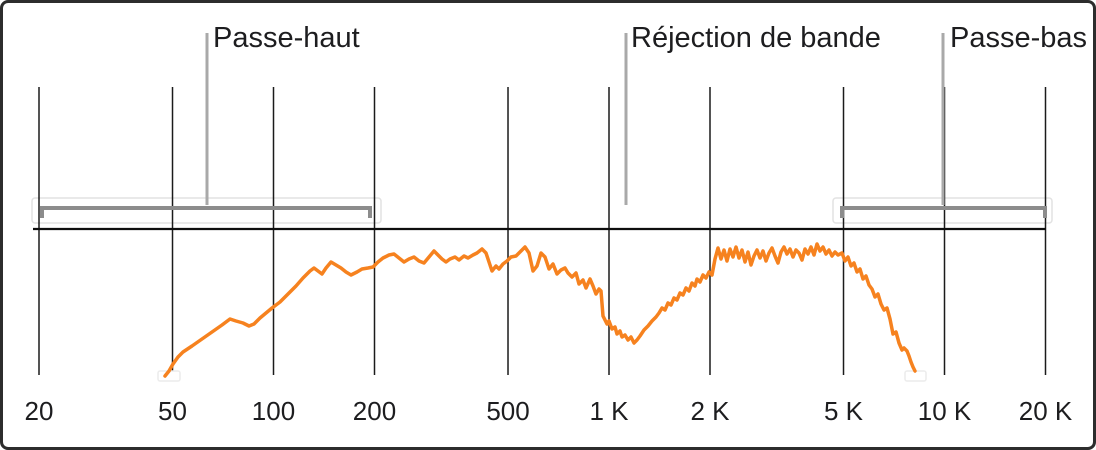 The height and width of the screenshot is (450, 1096). Describe the element at coordinates (844, 411) in the screenshot. I see `tick-label-5K: 5 K` at that location.